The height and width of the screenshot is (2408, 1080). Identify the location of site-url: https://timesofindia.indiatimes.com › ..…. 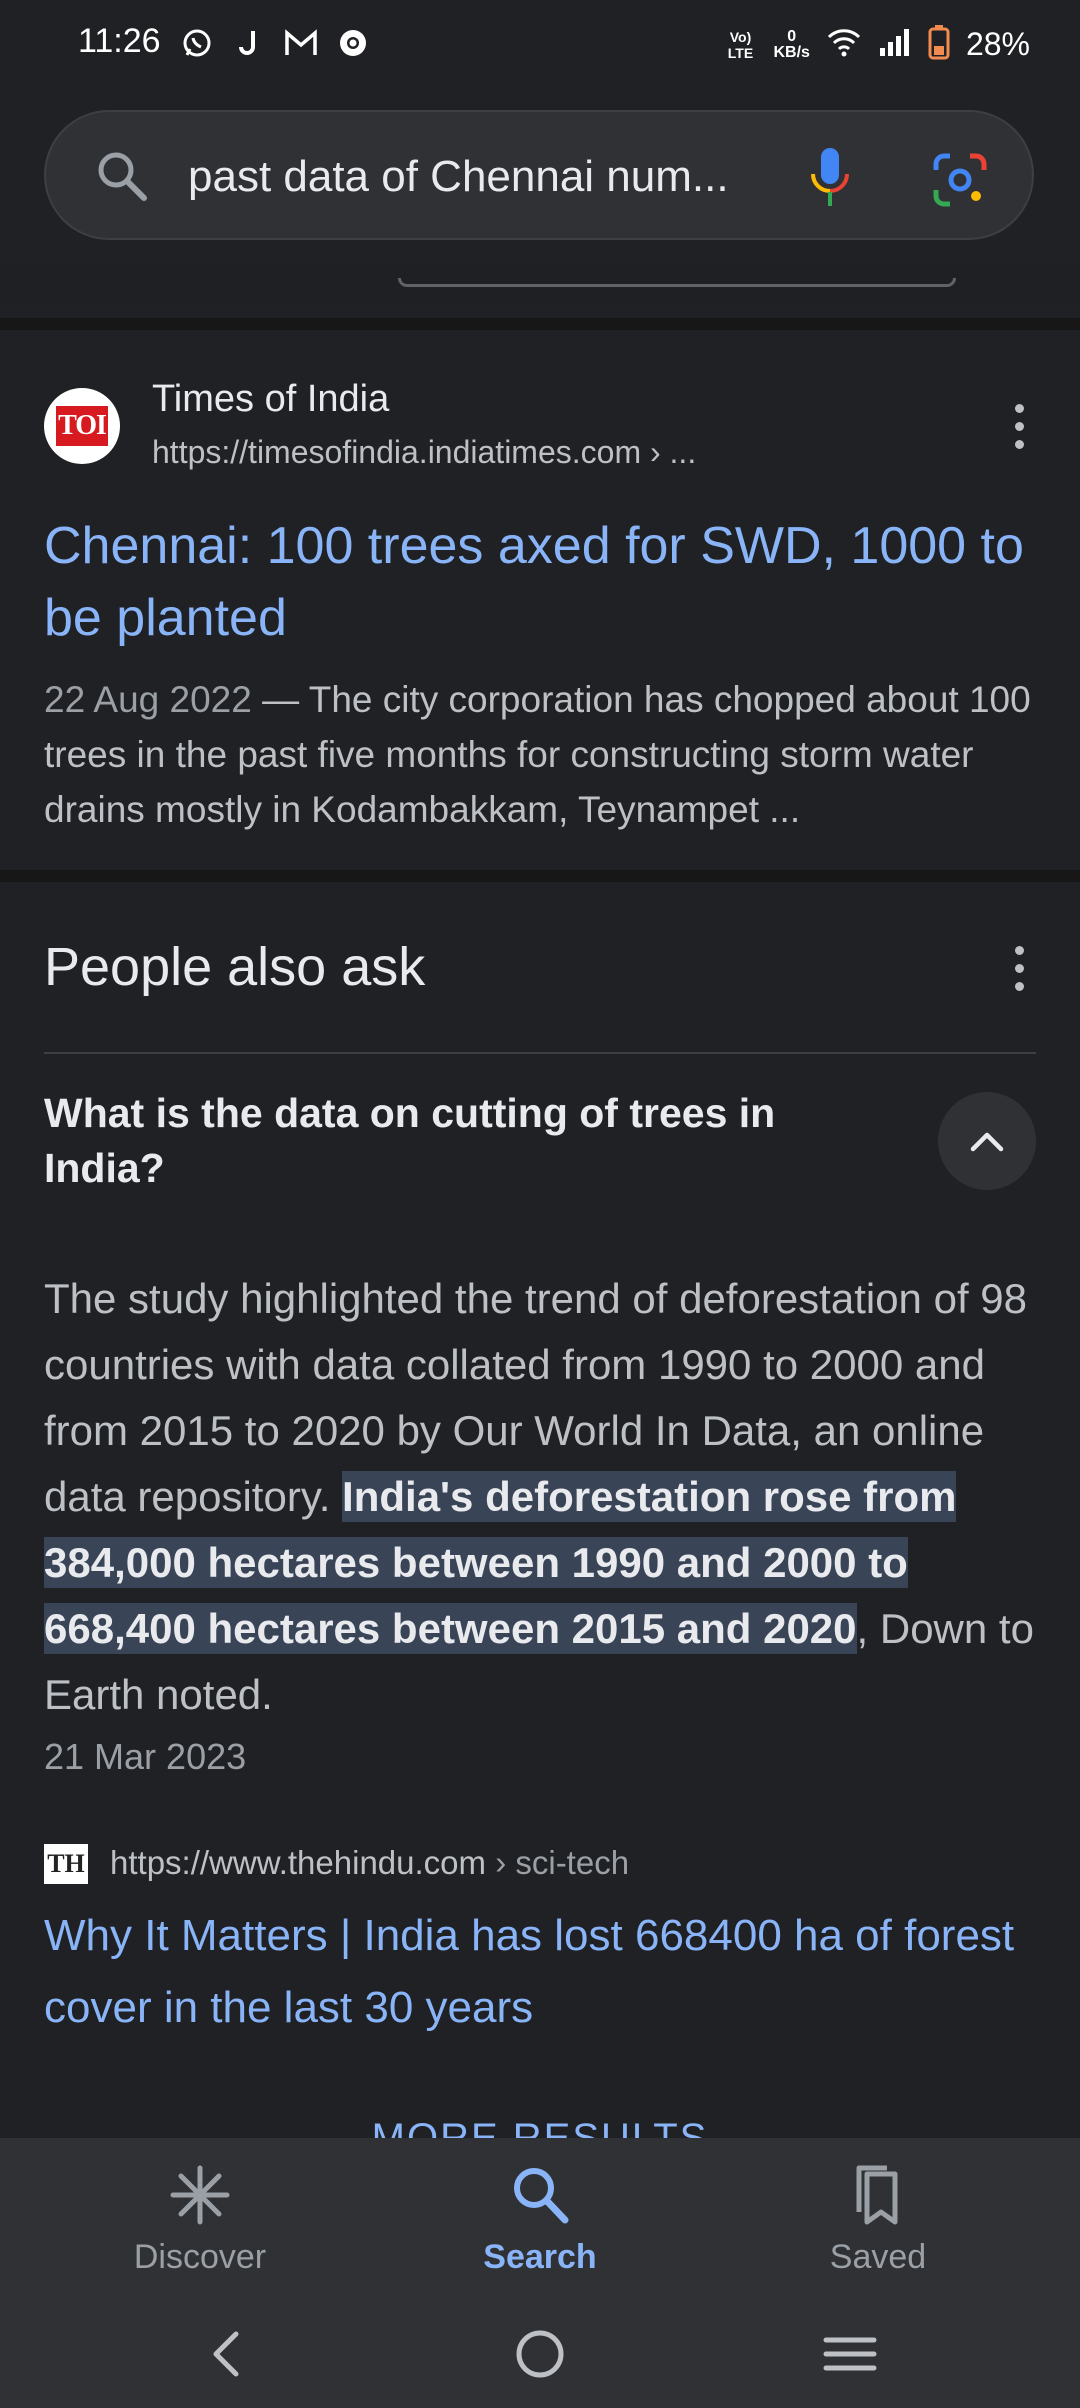
(424, 452).